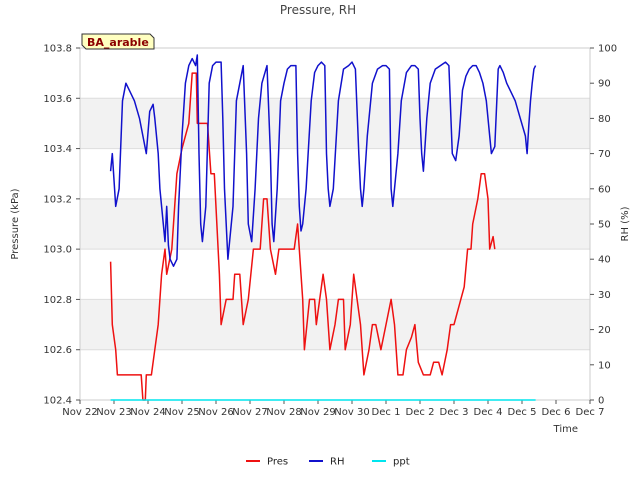 The height and width of the screenshot is (480, 640). Describe the element at coordinates (57, 300) in the screenshot. I see `y-left-tick-label: 102.8` at that location.